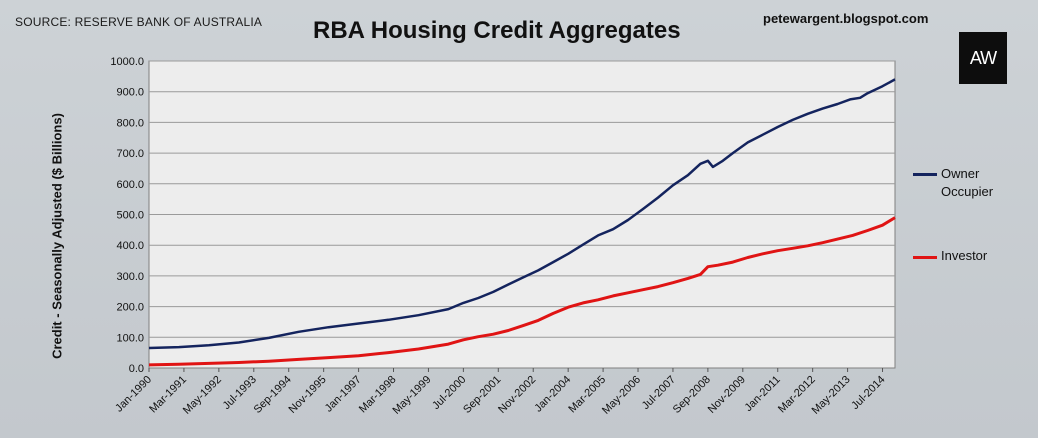 Image resolution: width=1038 pixels, height=438 pixels. I want to click on x-tick-label: May-2006, so click(621, 395).